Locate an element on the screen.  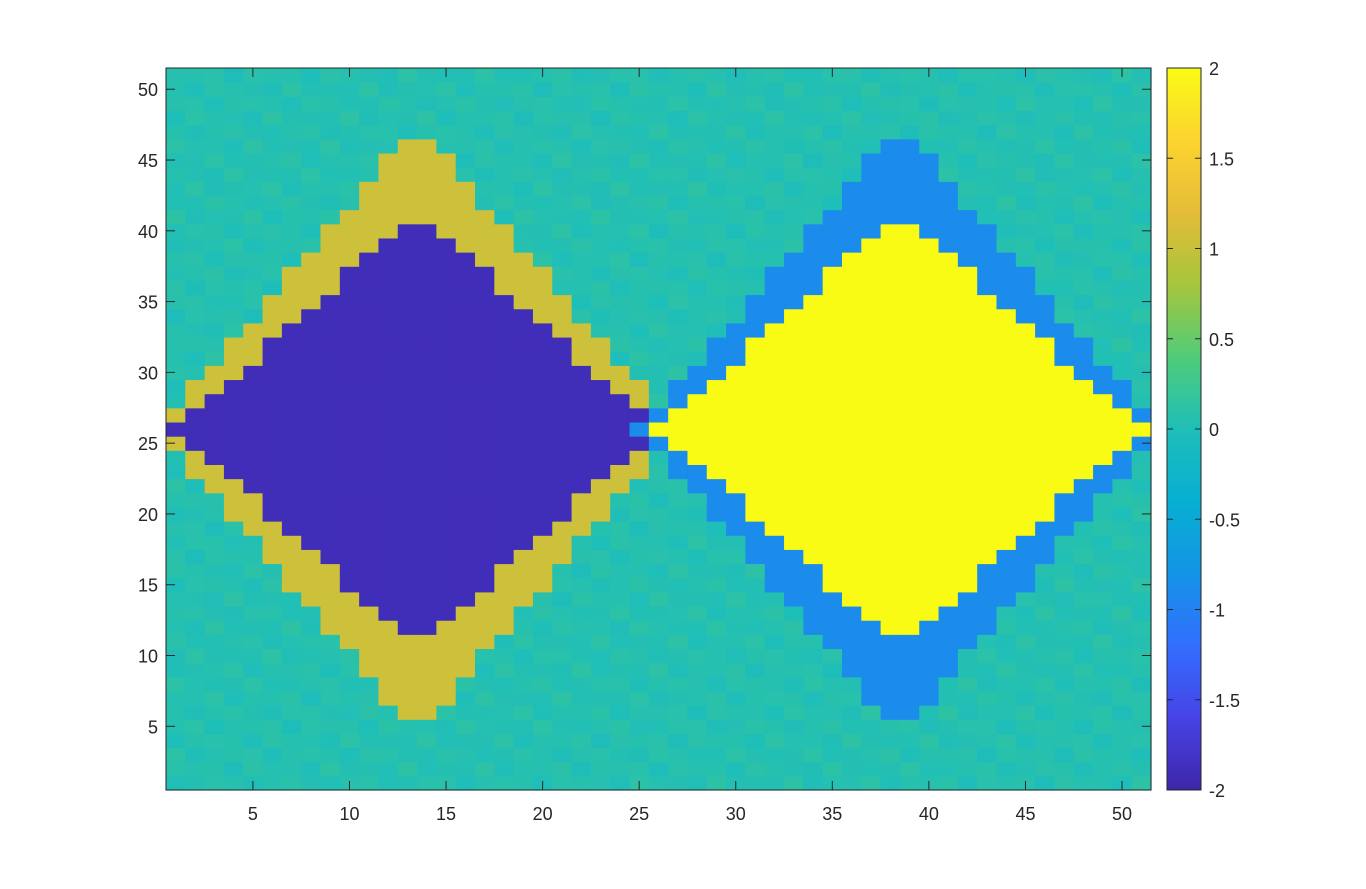
y-tick-label: 25 is located at coordinates (148, 444).